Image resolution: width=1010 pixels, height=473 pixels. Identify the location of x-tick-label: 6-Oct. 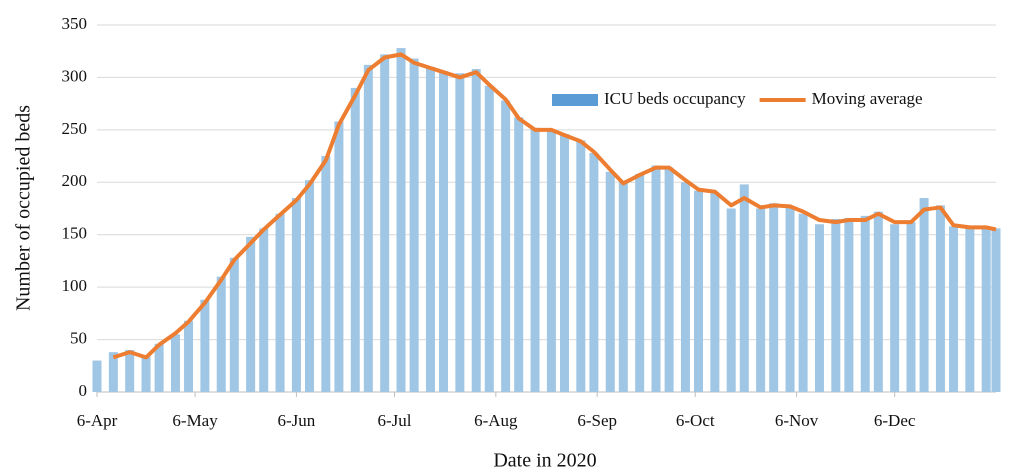
(695, 420).